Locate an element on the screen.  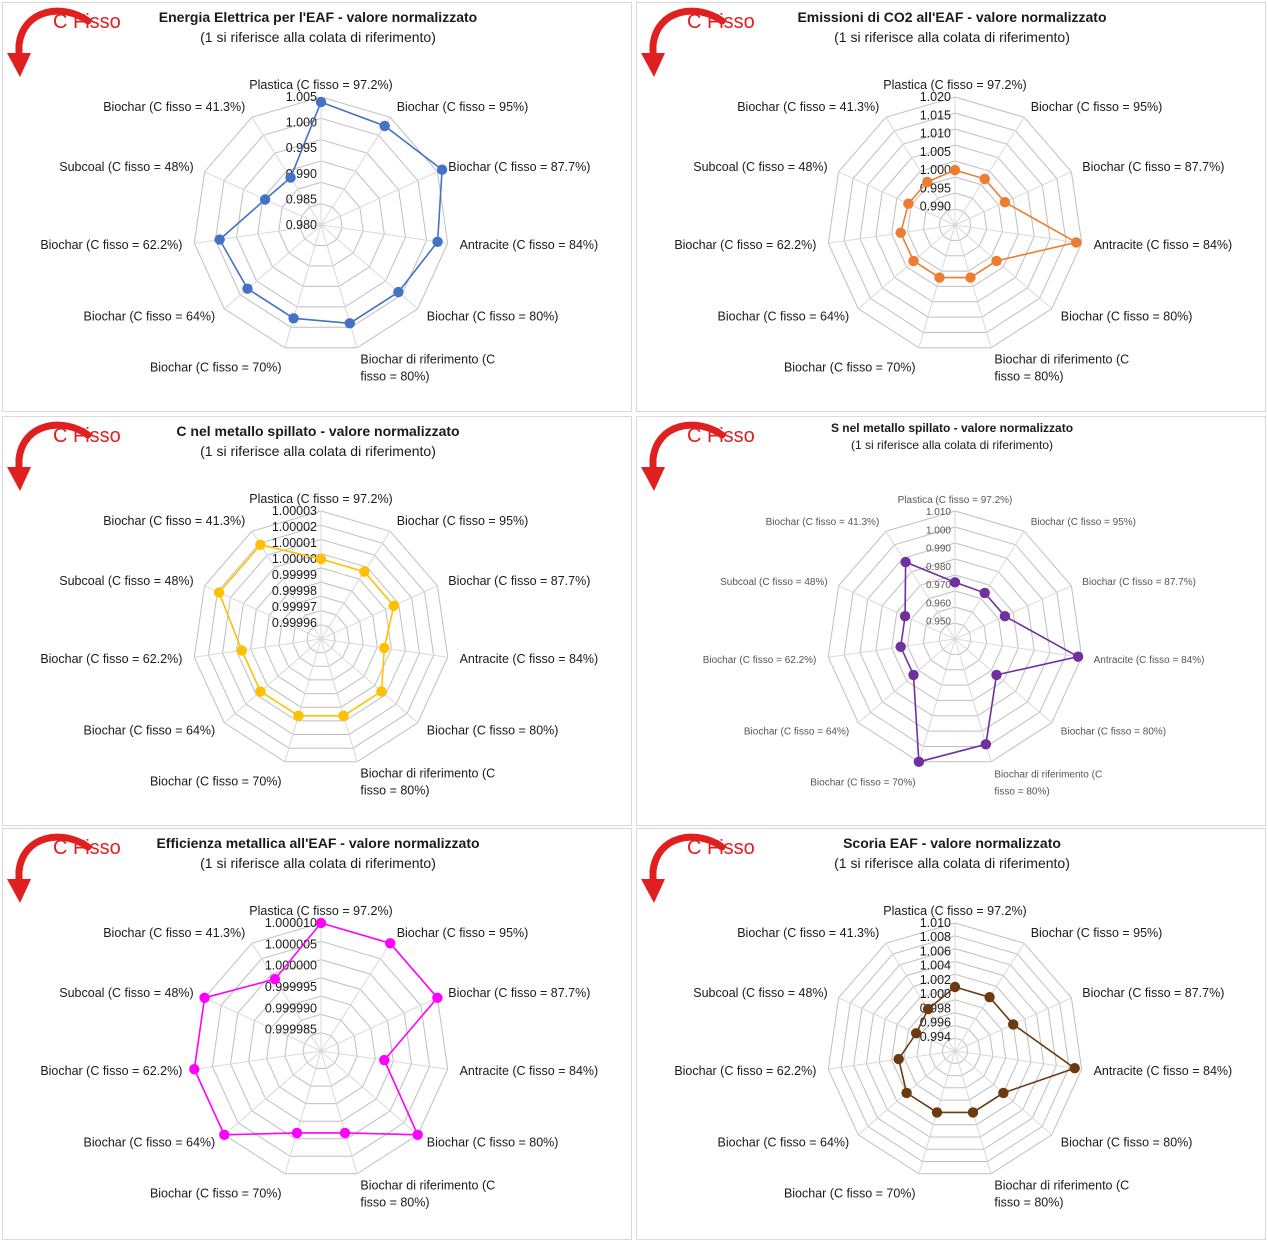
axis-tick-label: 0.950 is located at coordinates (938, 622).